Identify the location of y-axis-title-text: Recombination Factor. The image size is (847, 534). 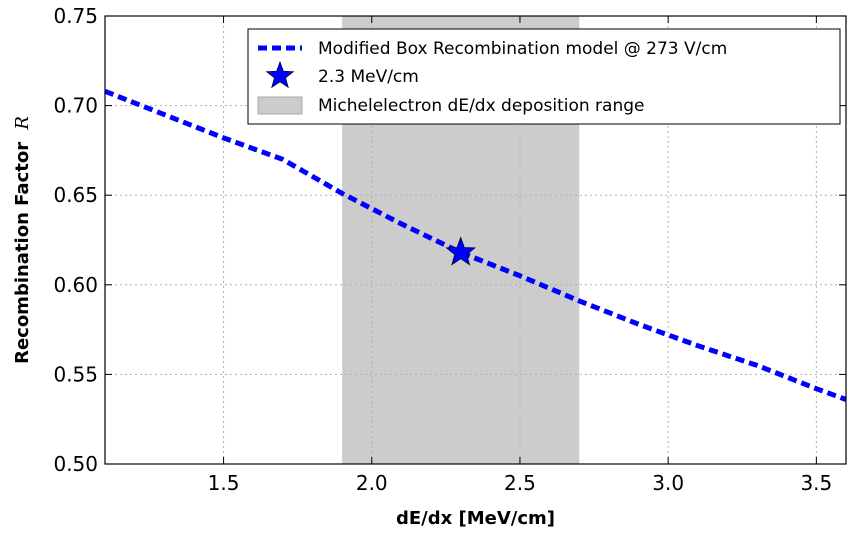
(22, 253).